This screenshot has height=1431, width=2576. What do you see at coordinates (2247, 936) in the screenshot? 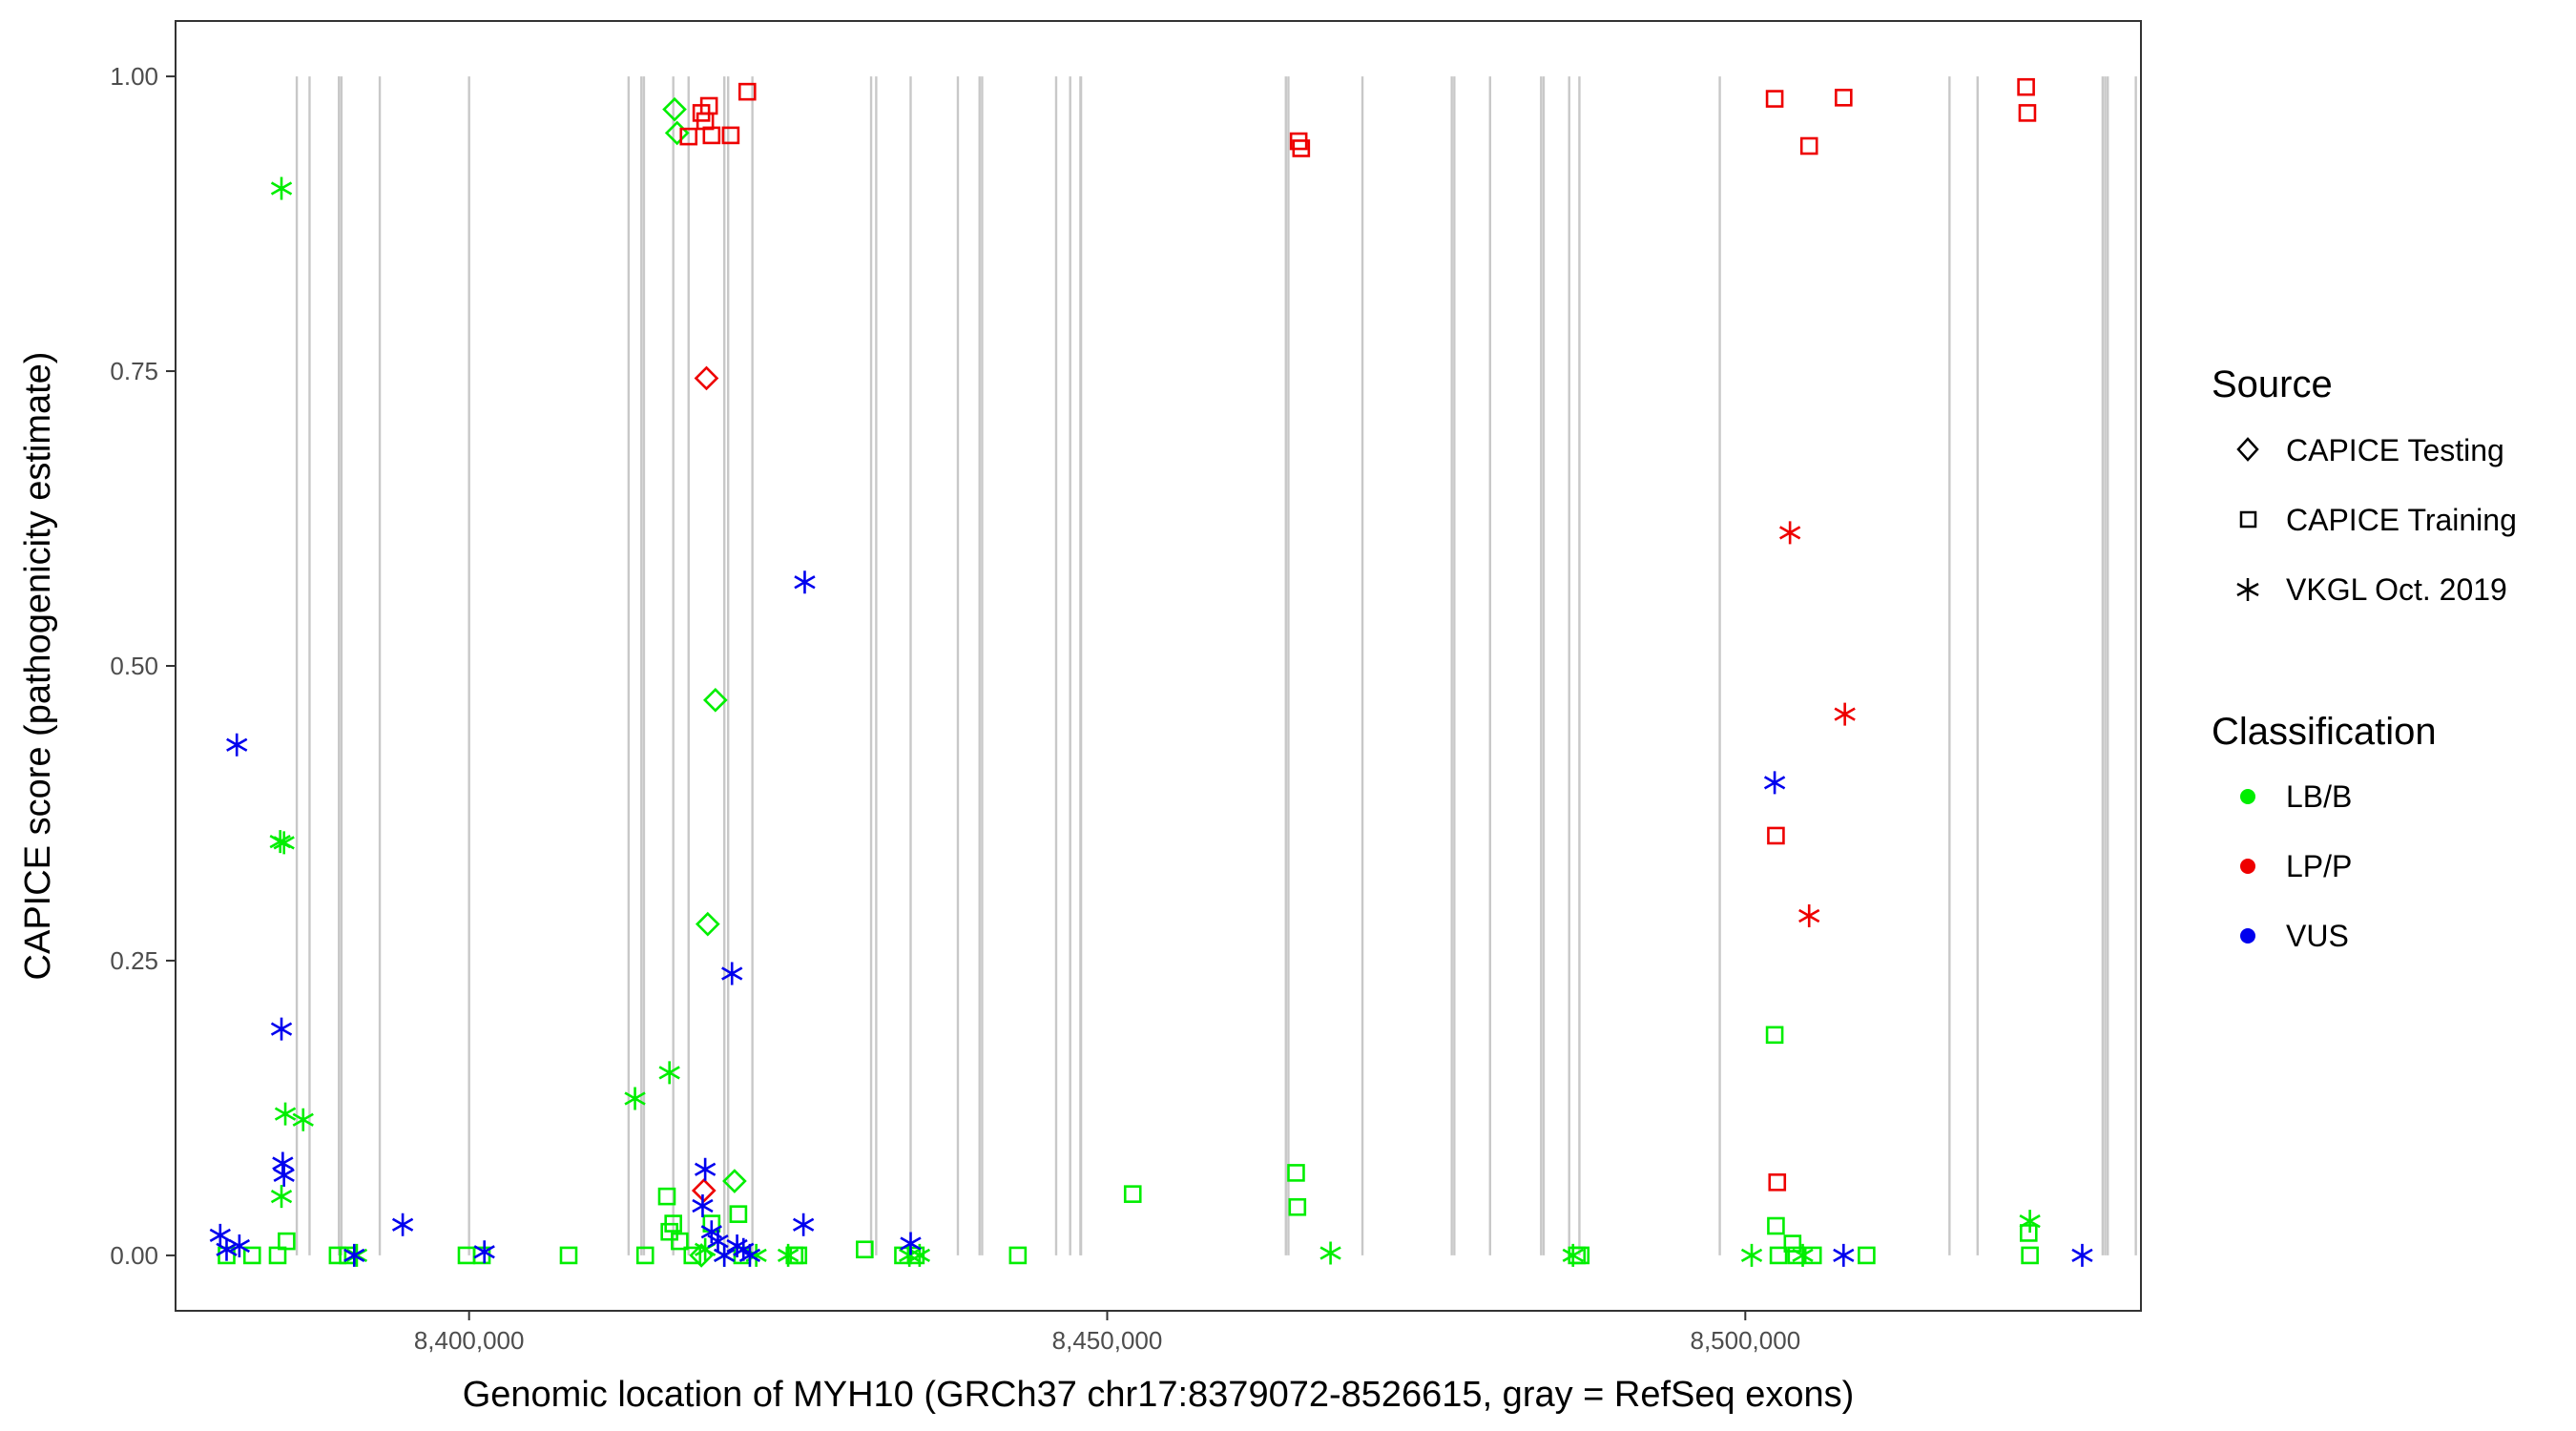
I see `blue-dot-icon` at bounding box center [2247, 936].